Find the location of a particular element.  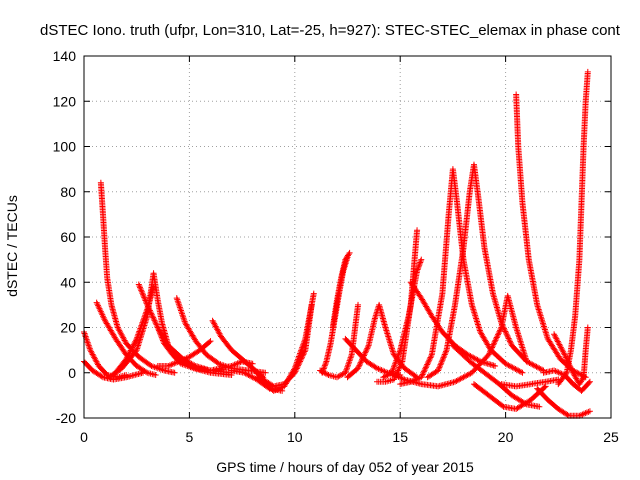

y-axis-label: dSTEC / TECUs is located at coordinates (12, 246).